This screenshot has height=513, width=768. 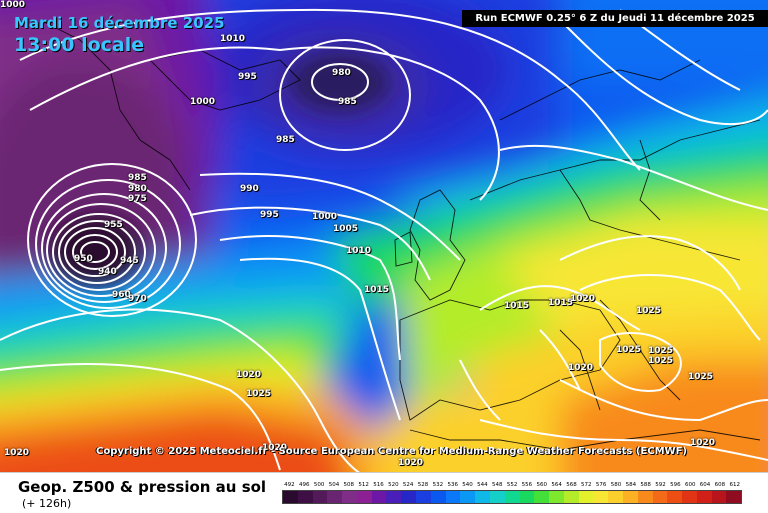 I want to click on legend-value: 592, so click(x=660, y=485).